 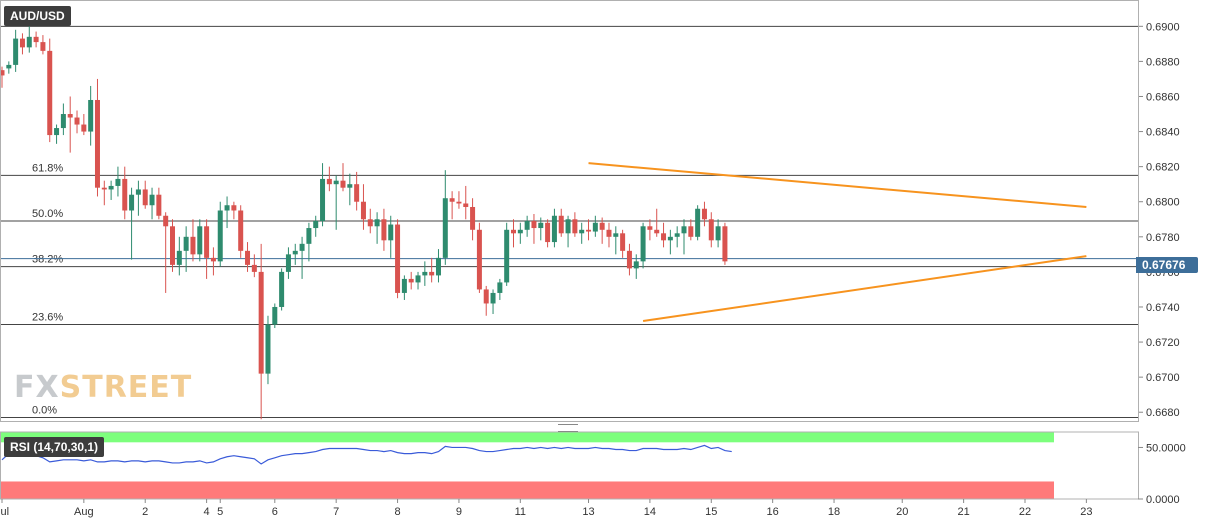 I want to click on symbol-title: AUD/USD, so click(x=37, y=16).